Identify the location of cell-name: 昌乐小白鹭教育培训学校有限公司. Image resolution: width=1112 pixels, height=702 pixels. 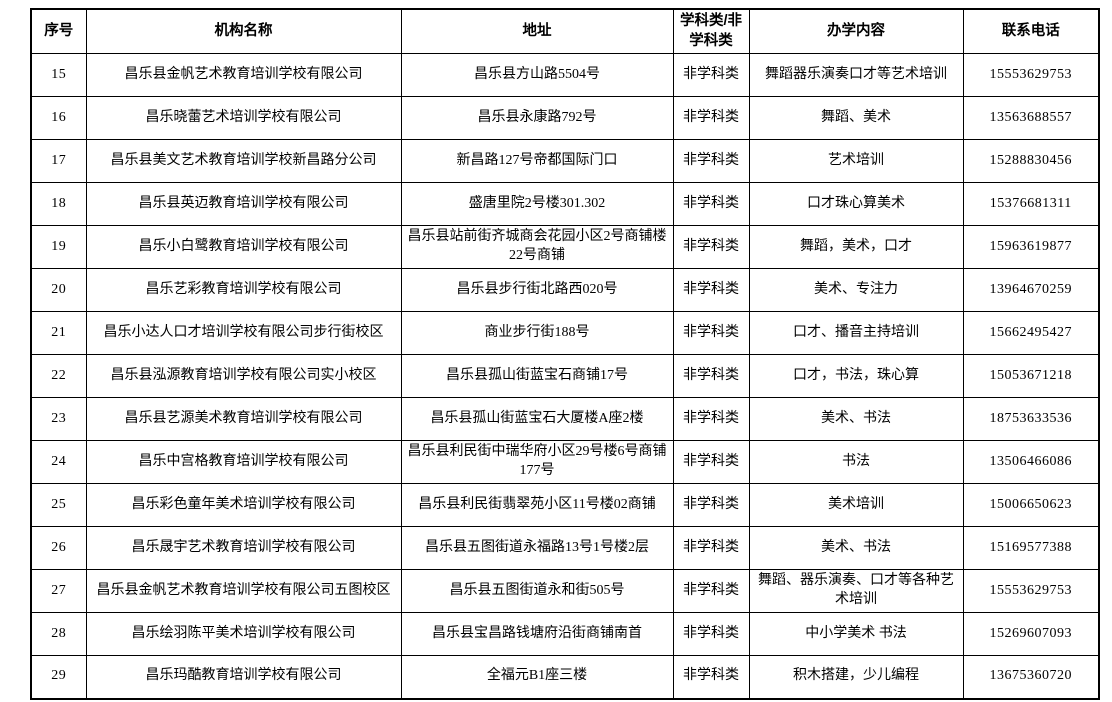
(243, 247).